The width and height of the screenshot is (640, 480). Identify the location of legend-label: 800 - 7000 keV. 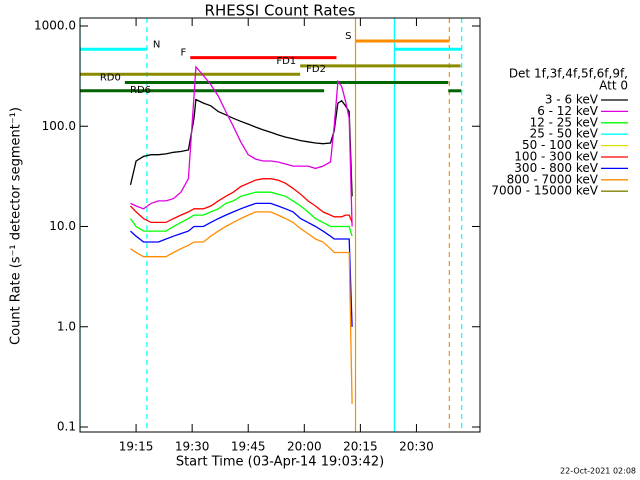
(553, 179).